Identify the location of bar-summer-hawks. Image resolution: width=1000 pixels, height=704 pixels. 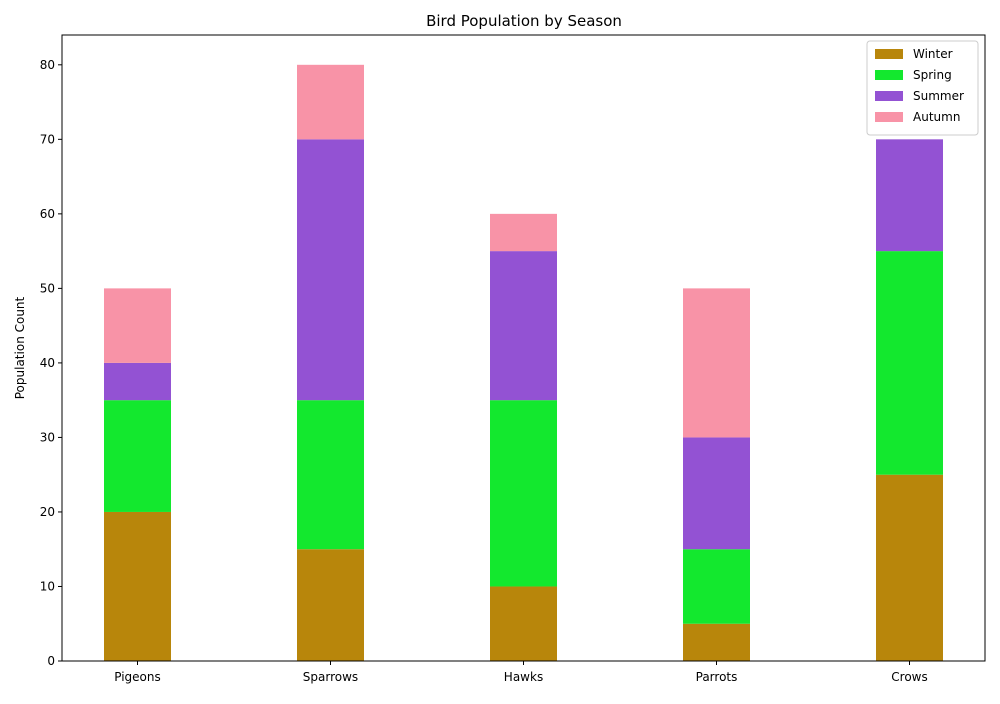
(523, 326).